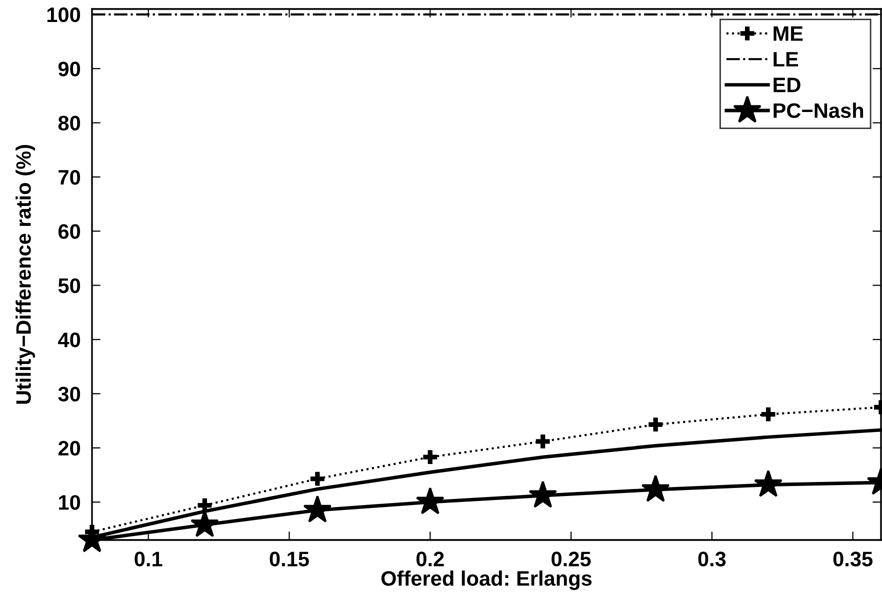  I want to click on y-tick-label: 70, so click(69, 177).